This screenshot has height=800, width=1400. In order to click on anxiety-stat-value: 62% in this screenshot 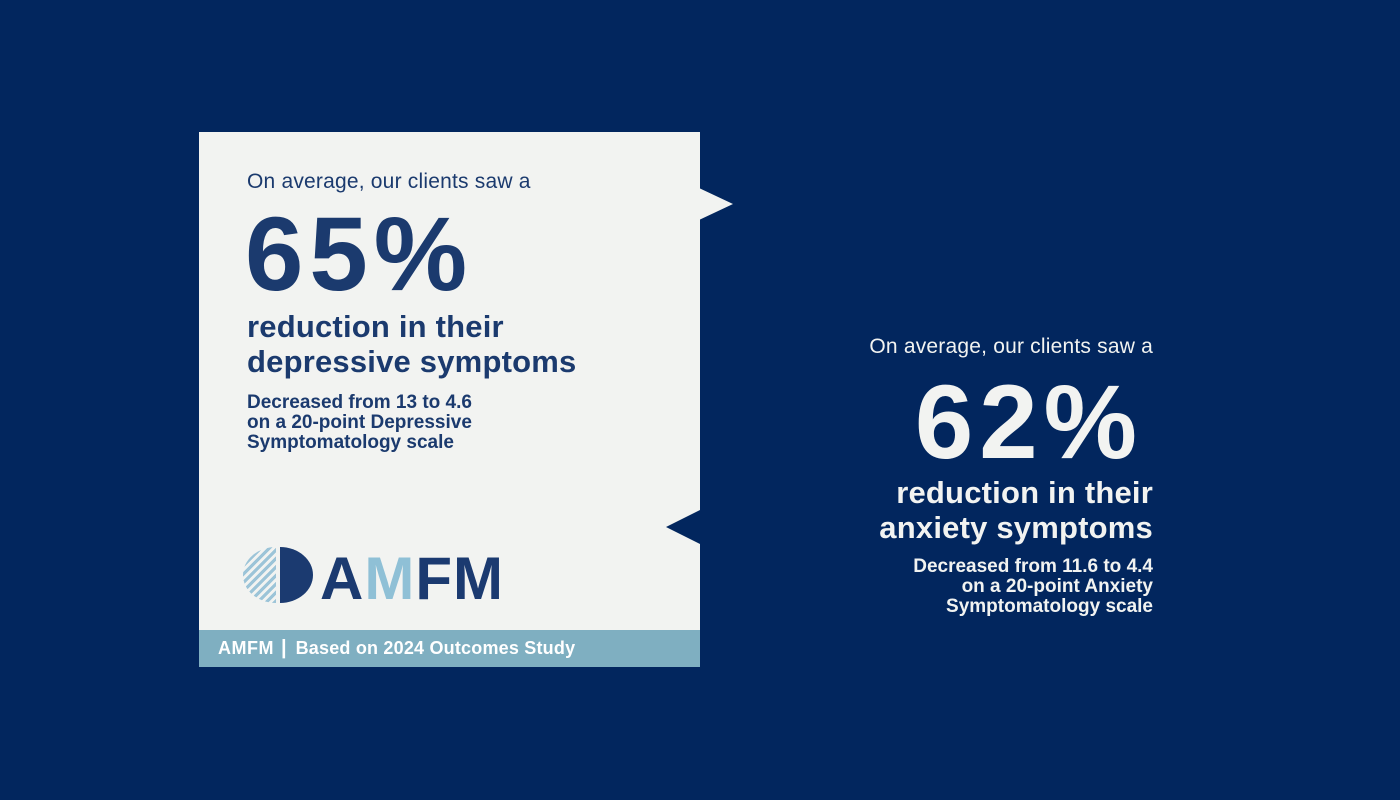, I will do `click(1028, 422)`.